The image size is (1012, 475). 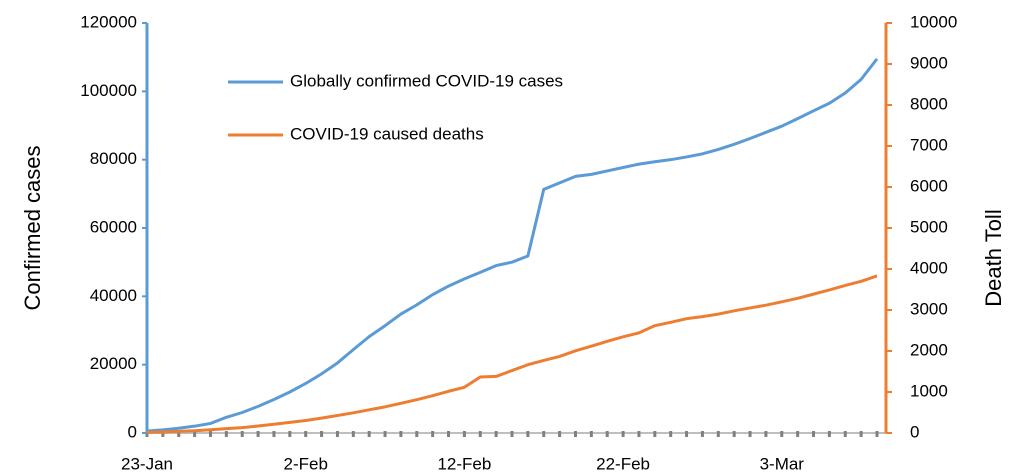 What do you see at coordinates (929, 103) in the screenshot?
I see `y2-tick-label: 8000` at bounding box center [929, 103].